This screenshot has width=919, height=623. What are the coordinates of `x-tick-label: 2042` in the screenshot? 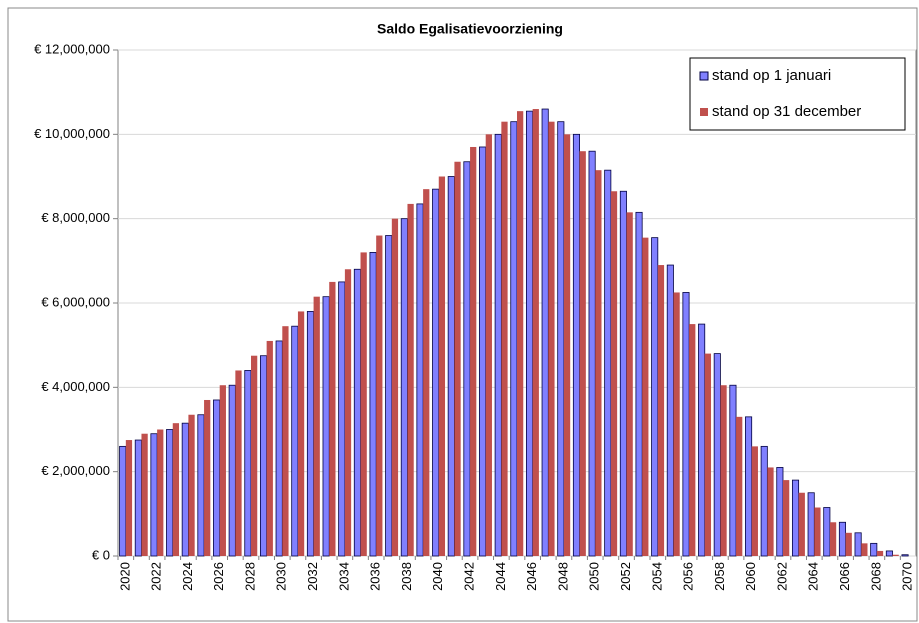 It's located at (468, 576).